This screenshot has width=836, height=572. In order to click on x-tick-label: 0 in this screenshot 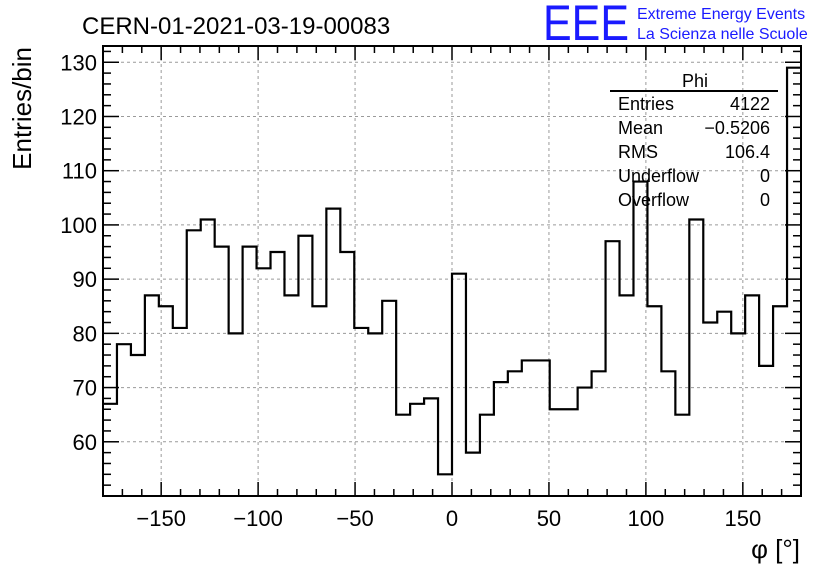, I will do `click(452, 518)`.